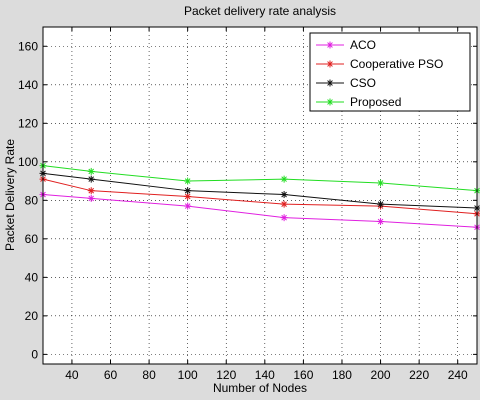  Describe the element at coordinates (28, 162) in the screenshot. I see `y-tick-label: 100` at that location.